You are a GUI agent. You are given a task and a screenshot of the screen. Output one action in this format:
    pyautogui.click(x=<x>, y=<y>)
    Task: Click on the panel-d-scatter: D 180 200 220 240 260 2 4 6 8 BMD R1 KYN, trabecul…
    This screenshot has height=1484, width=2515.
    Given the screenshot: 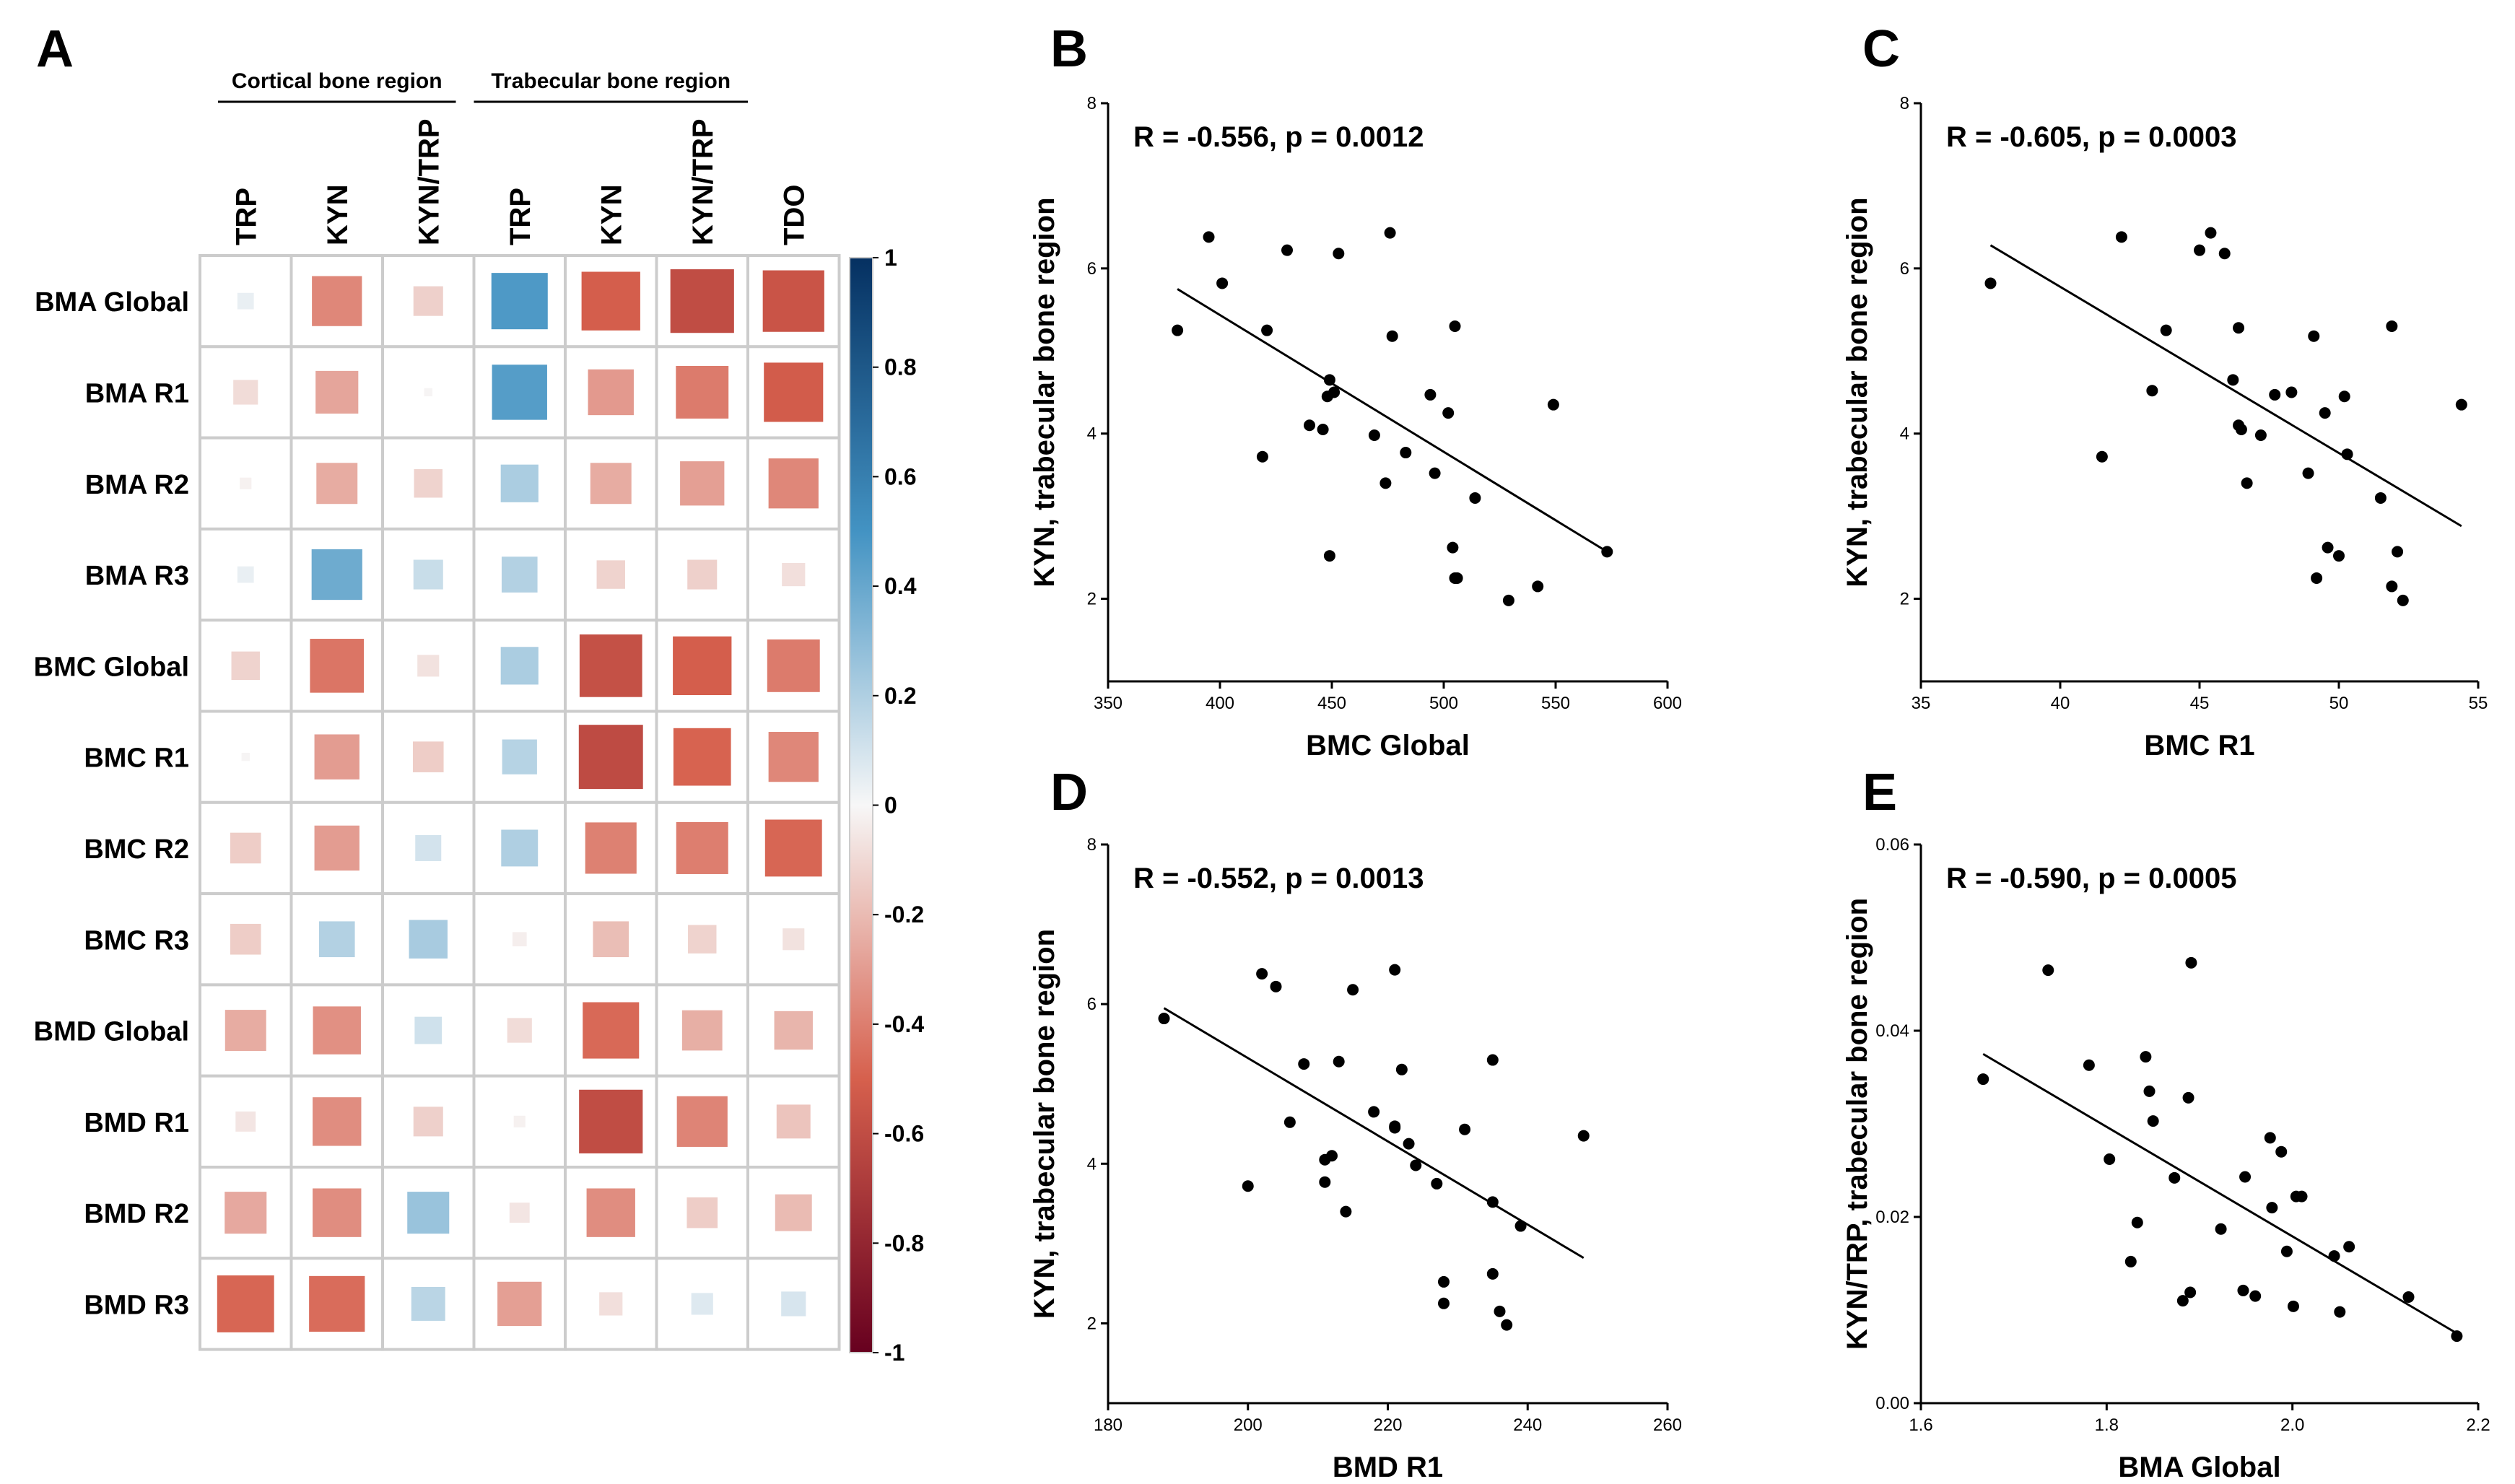 What is the action you would take?
    pyautogui.click(x=1355, y=1123)
    